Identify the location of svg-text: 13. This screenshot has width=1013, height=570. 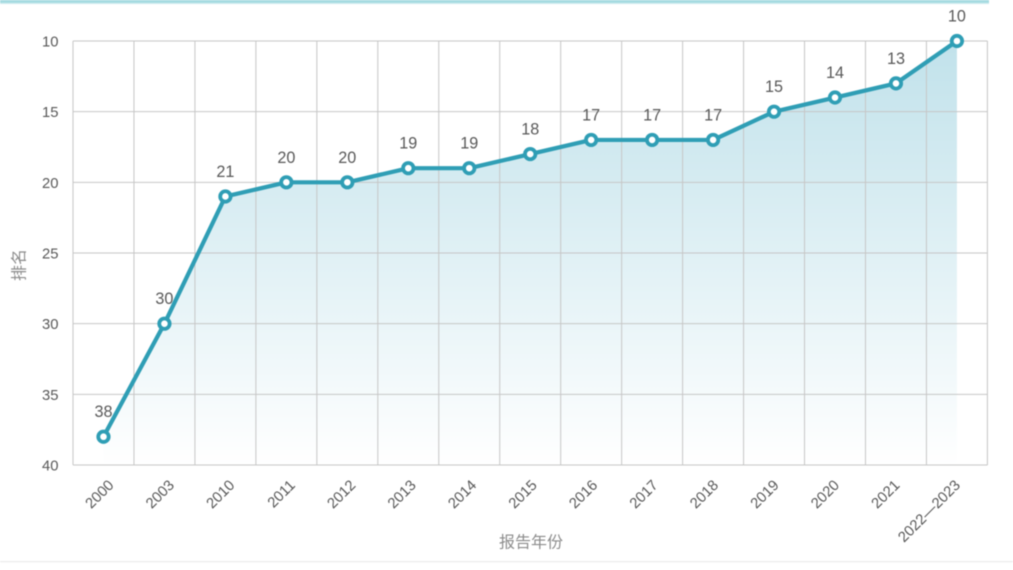
(896, 59).